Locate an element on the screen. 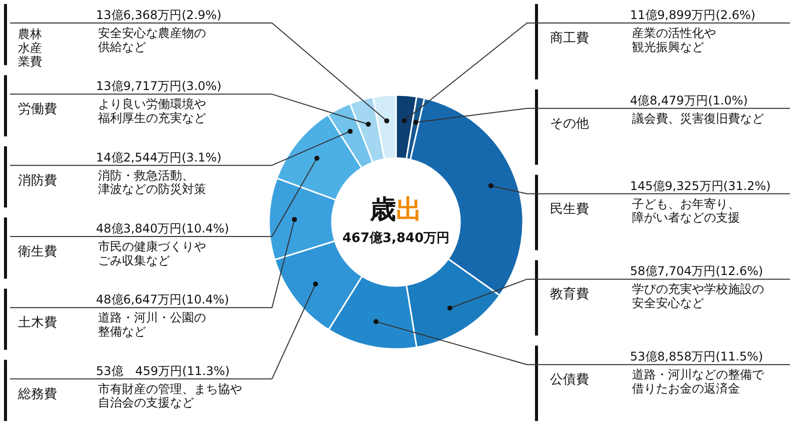 Image resolution: width=794 pixels, height=427 pixels. text: 歳出 is located at coordinates (395, 210).